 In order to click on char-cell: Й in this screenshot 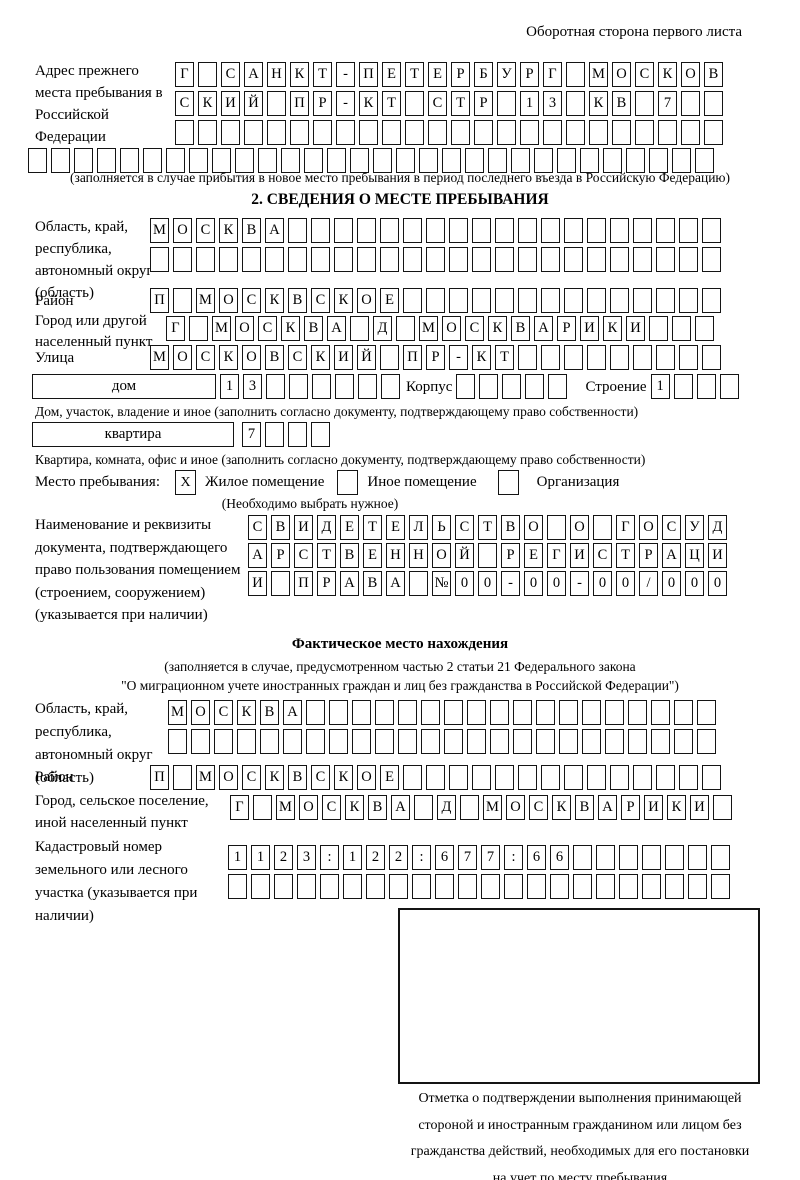, I will do `click(464, 555)`.